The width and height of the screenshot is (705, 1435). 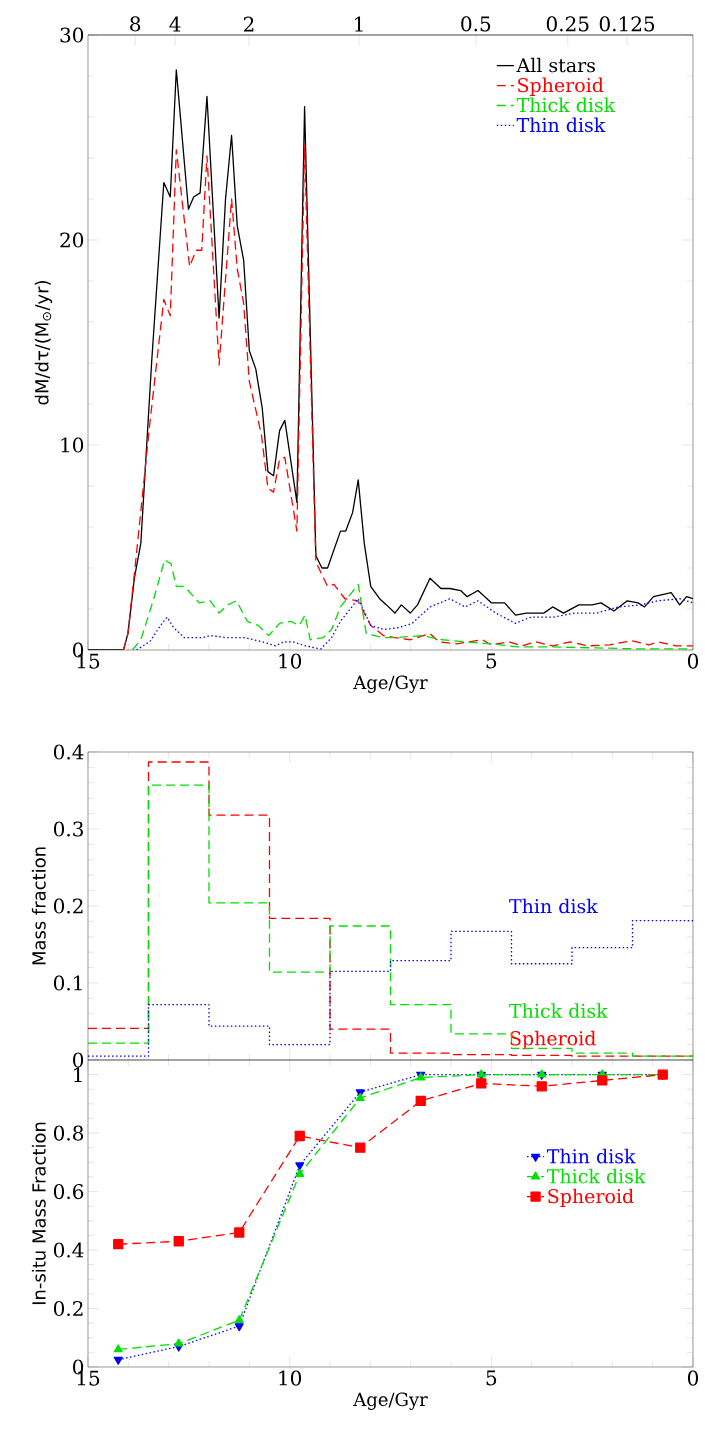 What do you see at coordinates (78, 1075) in the screenshot?
I see `y-tick-label: 1` at bounding box center [78, 1075].